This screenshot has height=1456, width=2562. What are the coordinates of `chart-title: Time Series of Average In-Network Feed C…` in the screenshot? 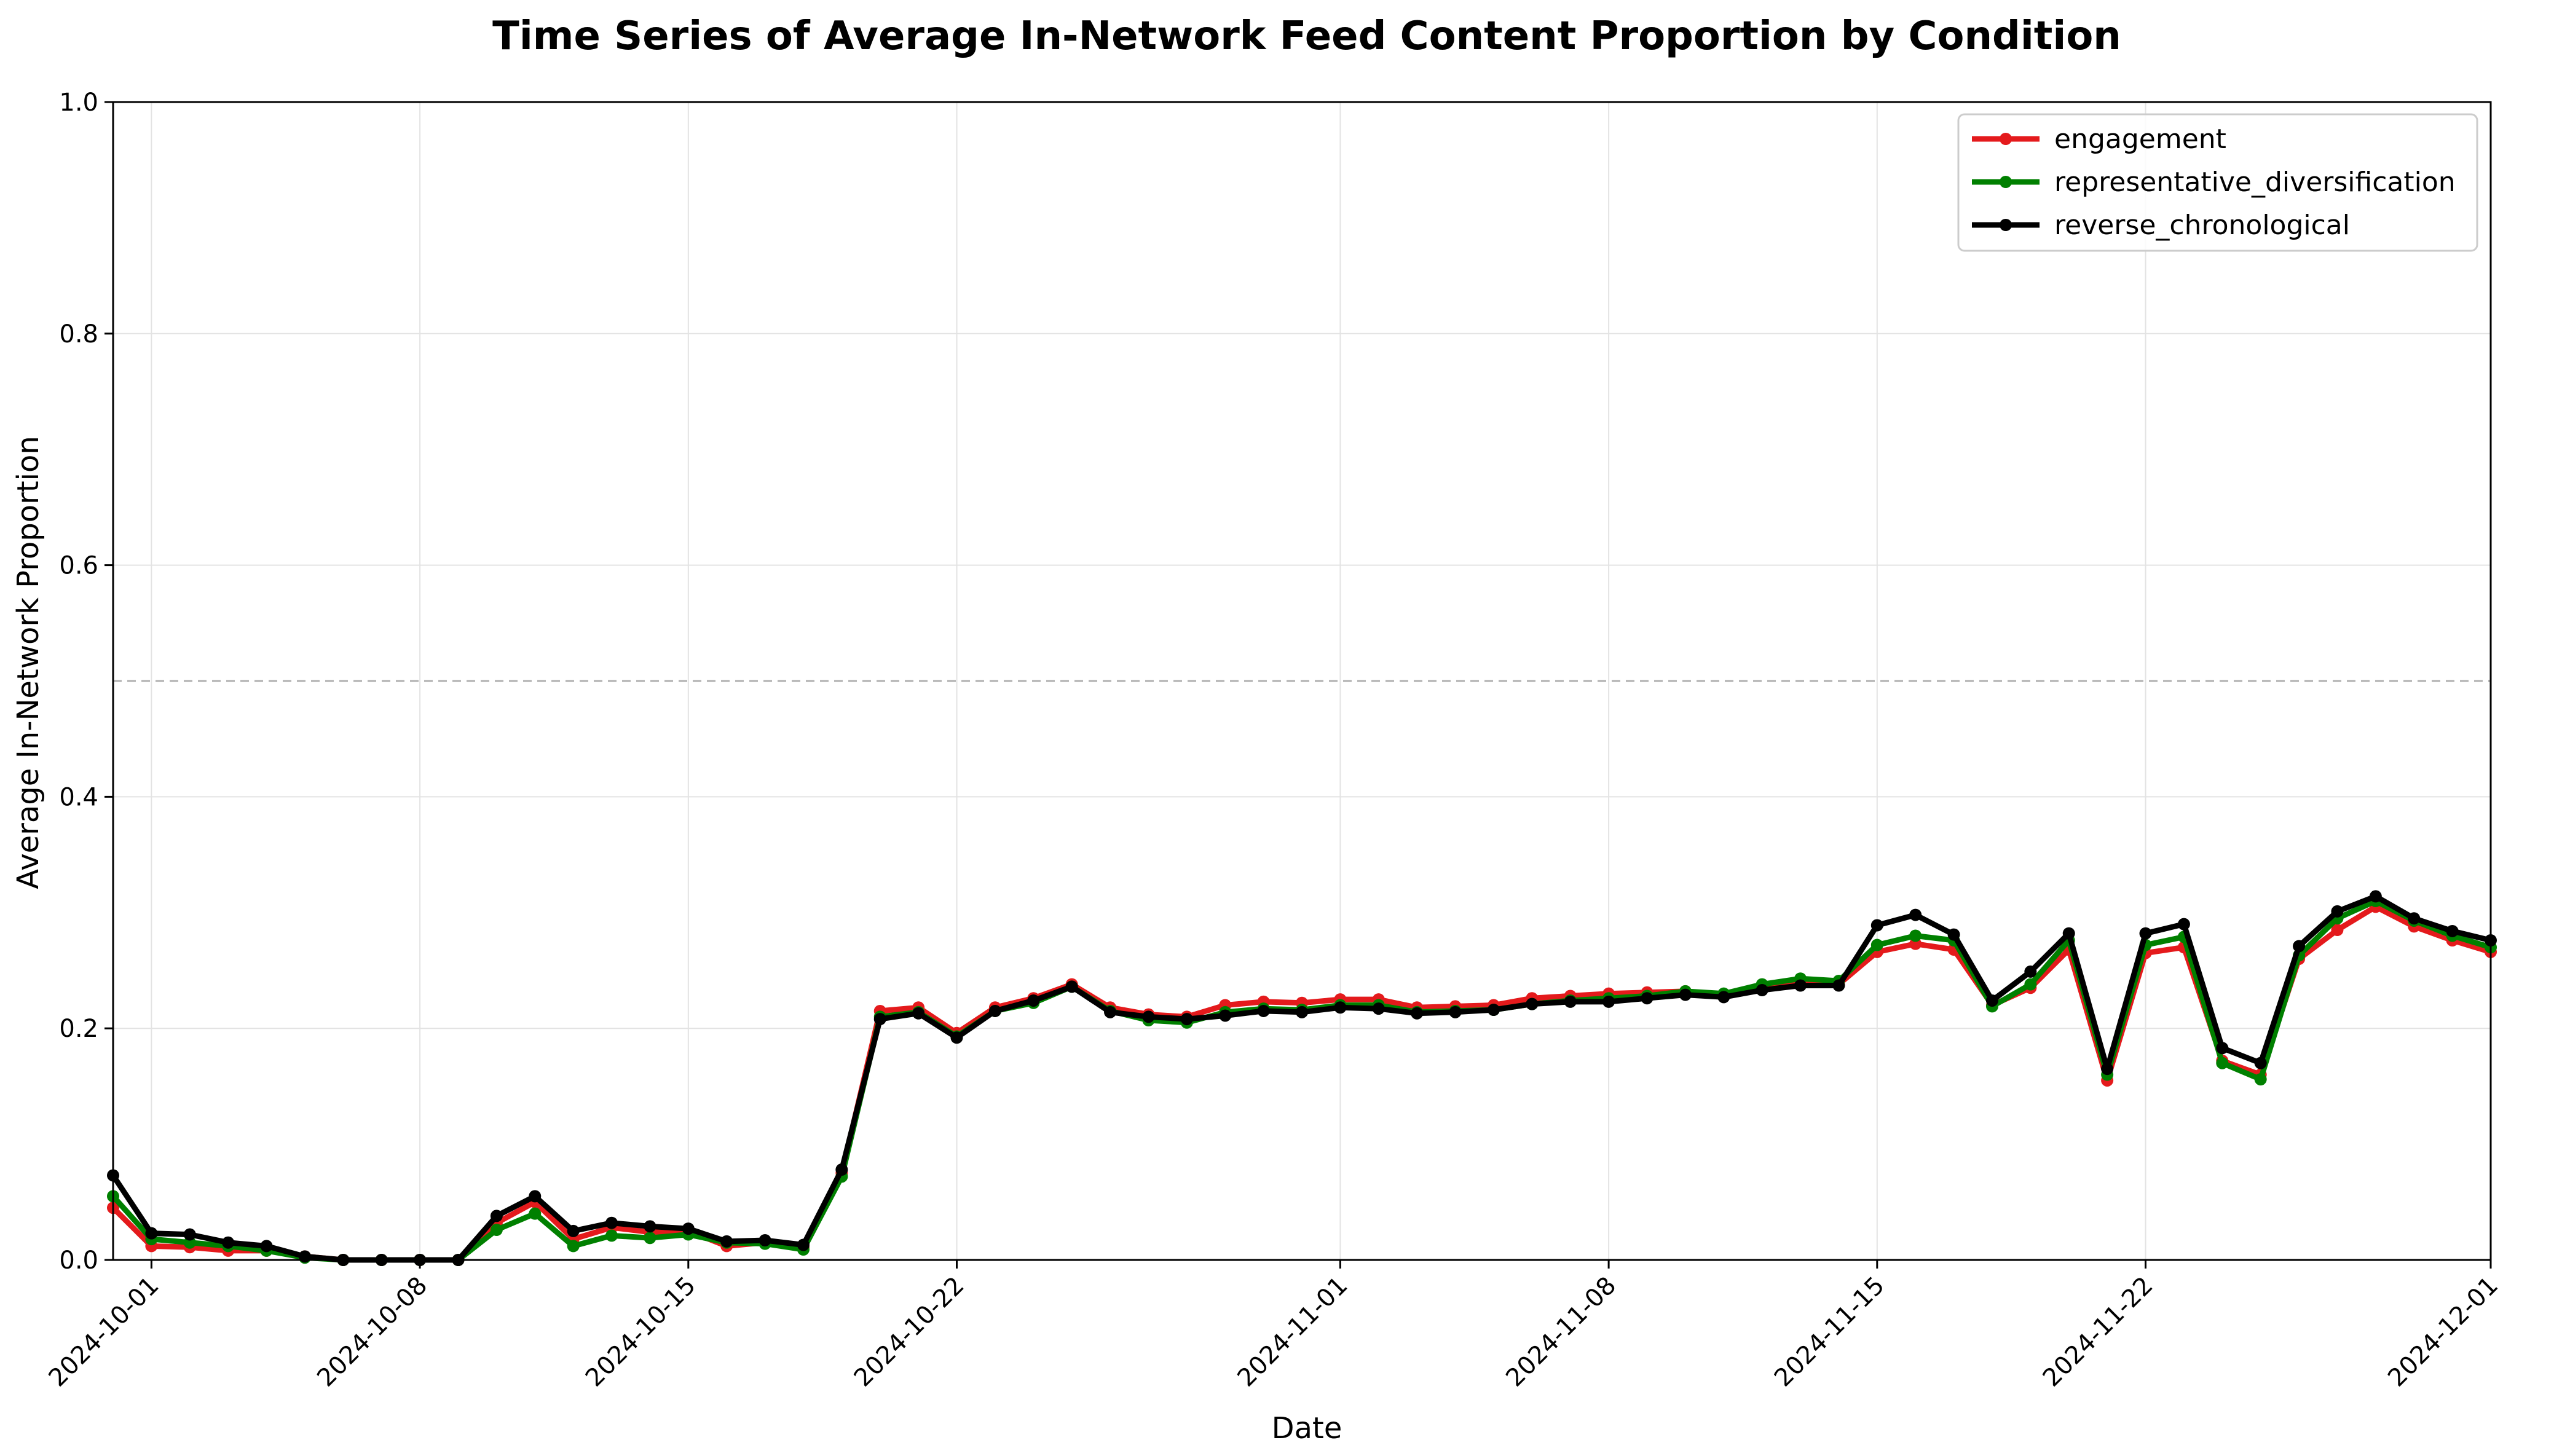 It's located at (1306, 36).